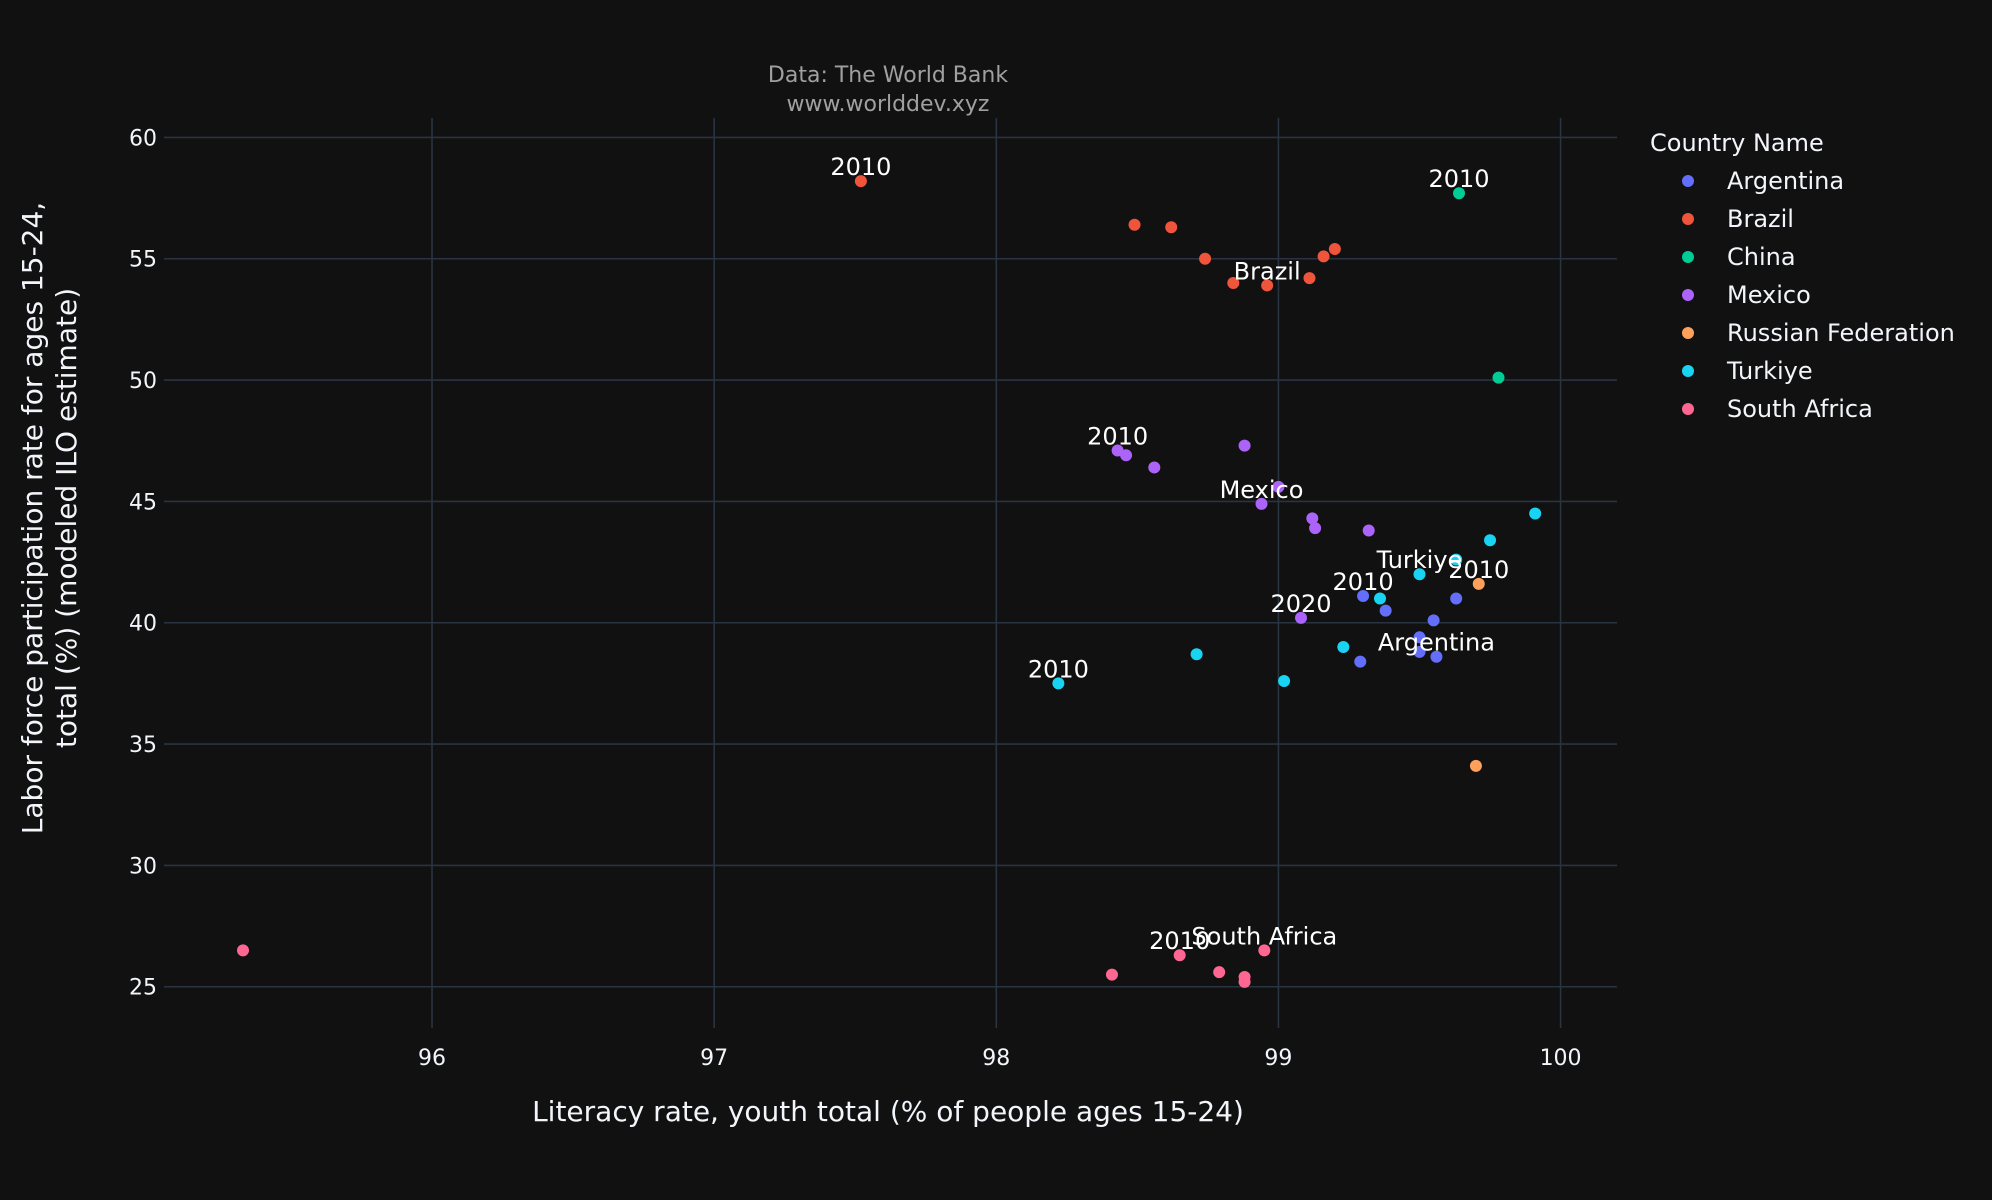 The width and height of the screenshot is (1992, 1200). I want to click on legend-marker-russian-federation, so click(1688, 333).